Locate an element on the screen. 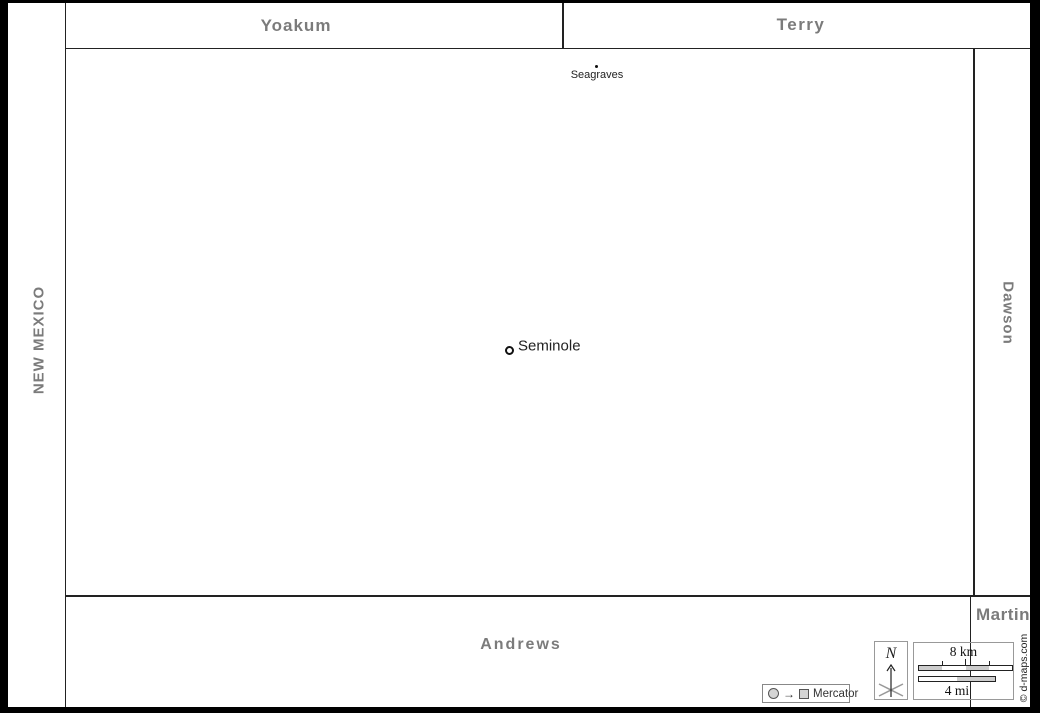 The image size is (1040, 713). globe-circle-icon is located at coordinates (773, 693).